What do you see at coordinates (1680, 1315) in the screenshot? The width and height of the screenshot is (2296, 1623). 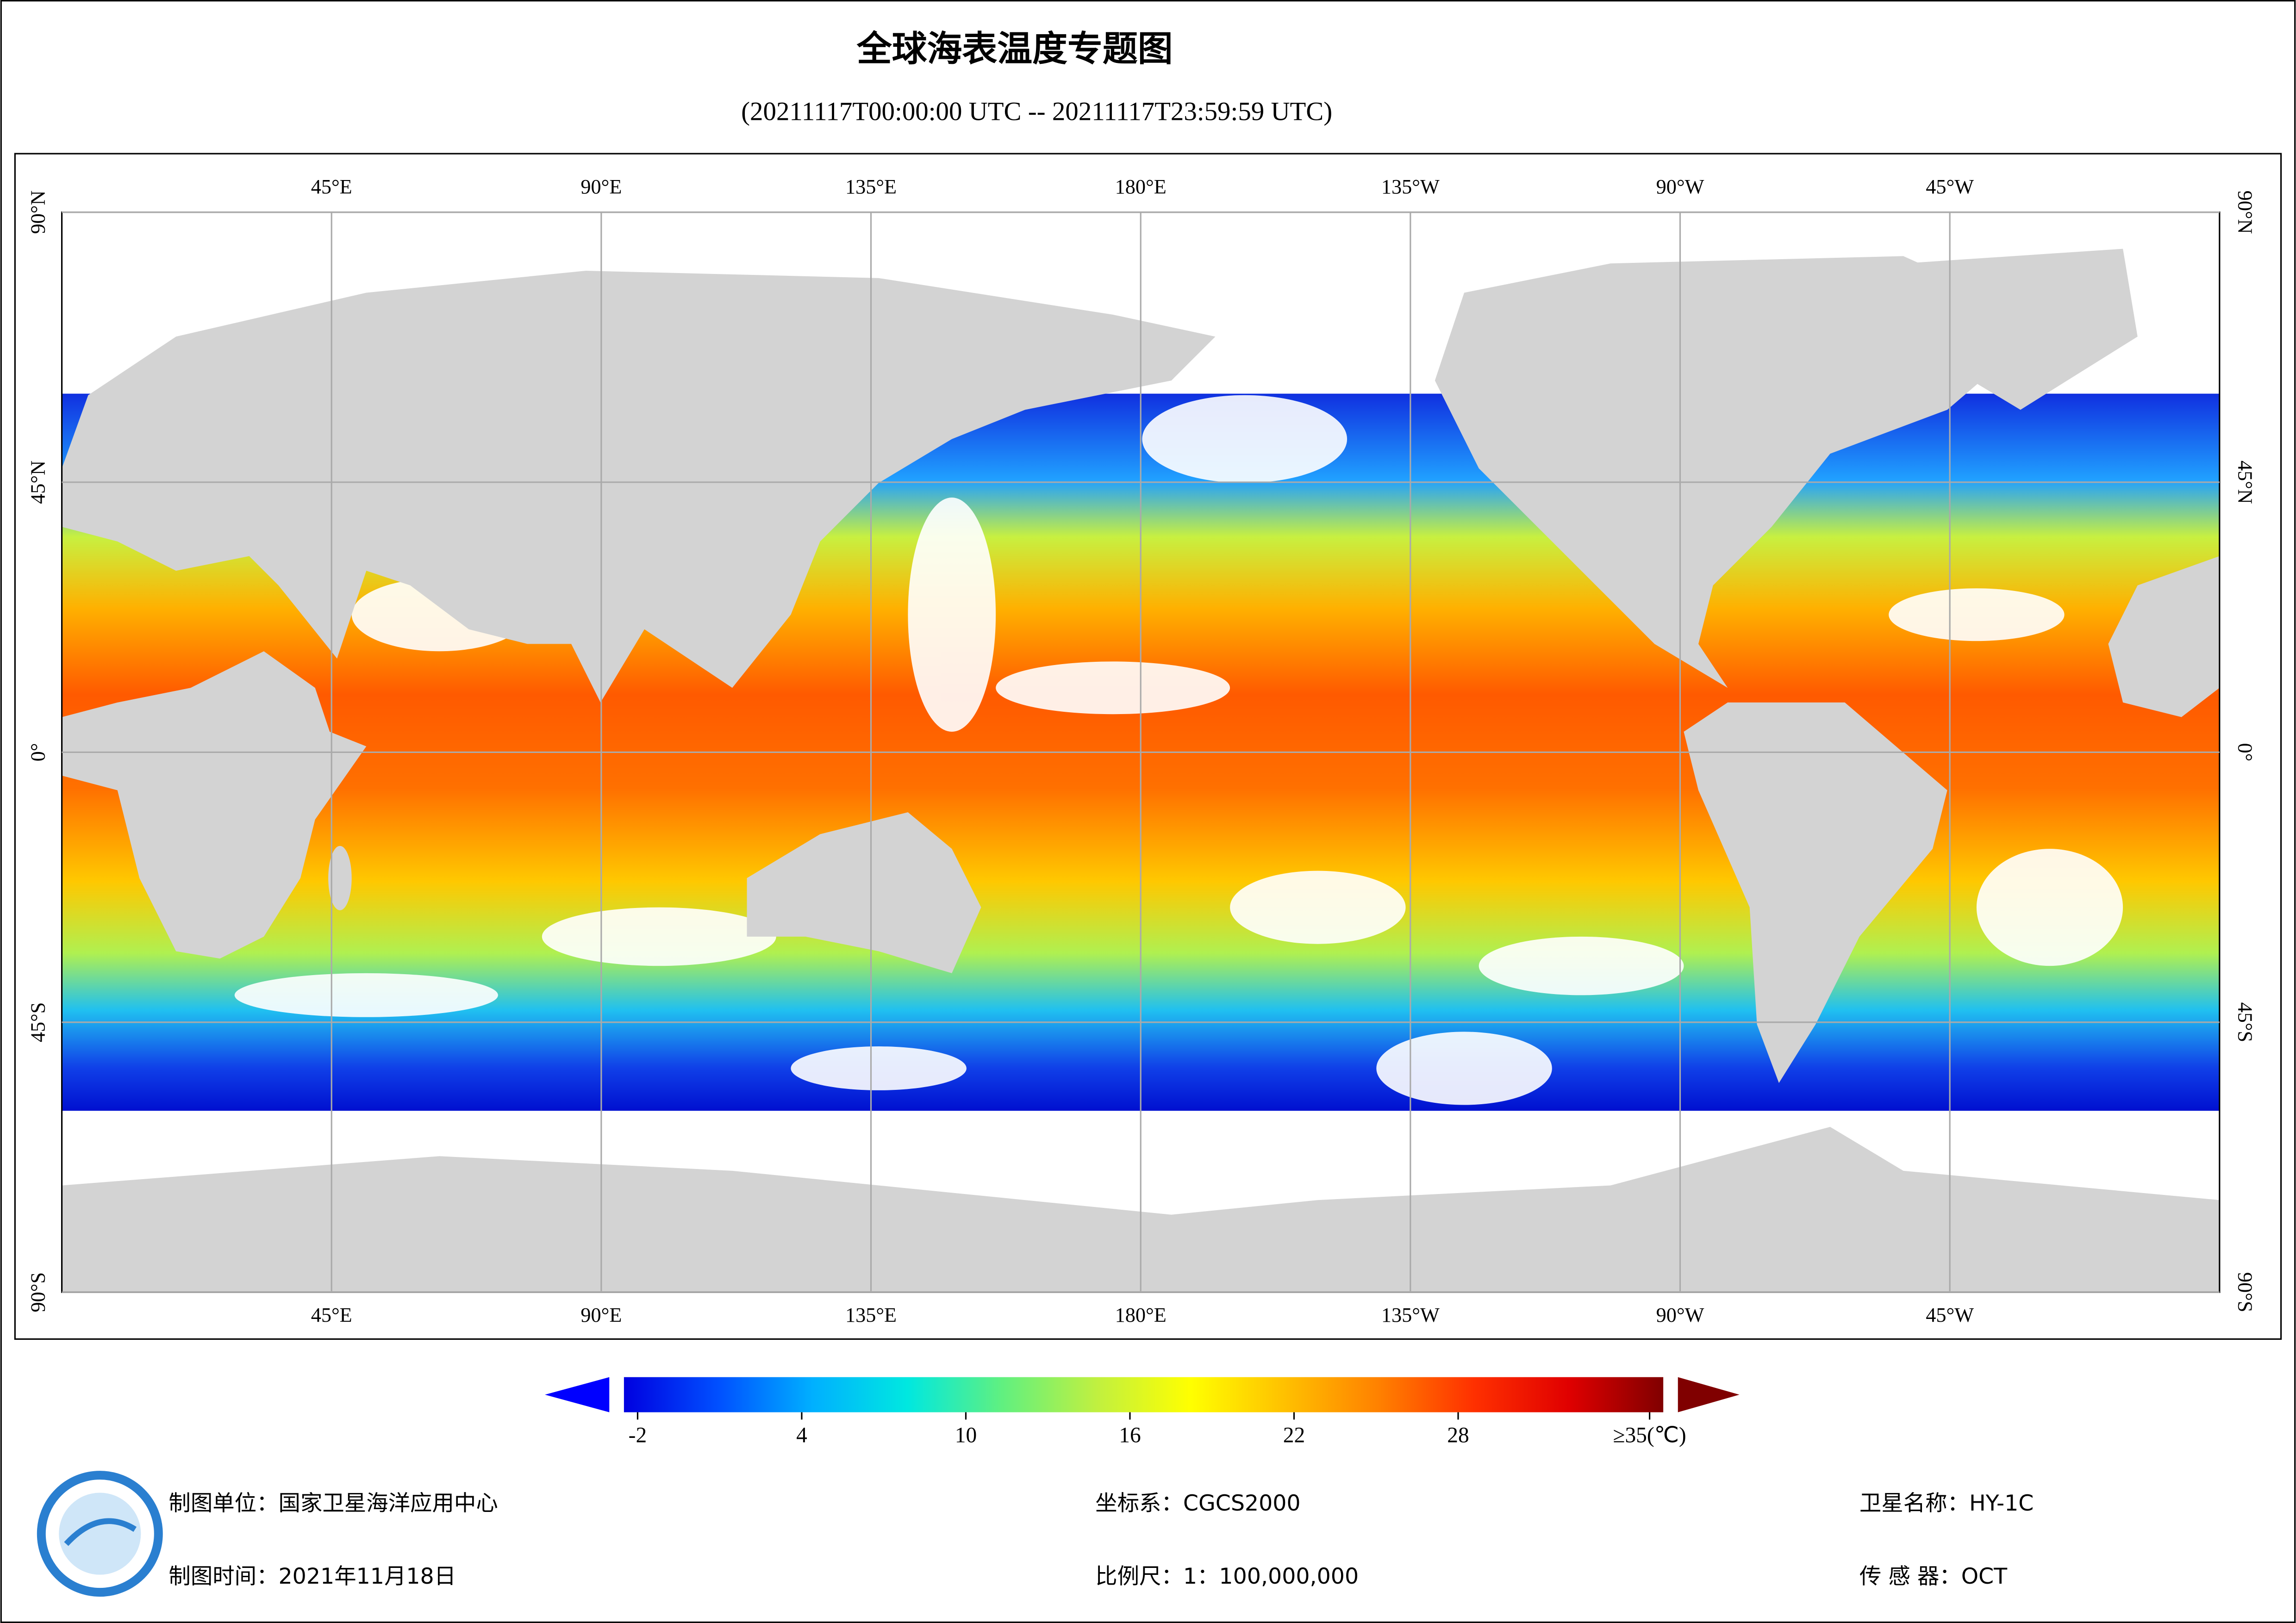 I see `lon-label-bottom: 90°W` at bounding box center [1680, 1315].